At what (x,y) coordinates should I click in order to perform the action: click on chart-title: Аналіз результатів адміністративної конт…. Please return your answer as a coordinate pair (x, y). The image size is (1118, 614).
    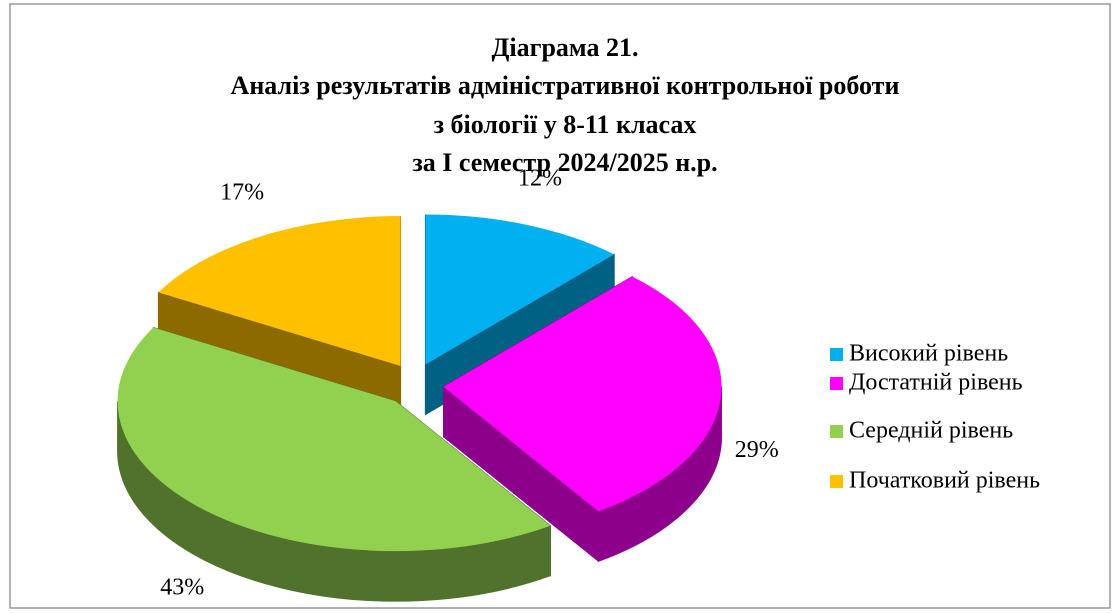
    Looking at the image, I should click on (565, 85).